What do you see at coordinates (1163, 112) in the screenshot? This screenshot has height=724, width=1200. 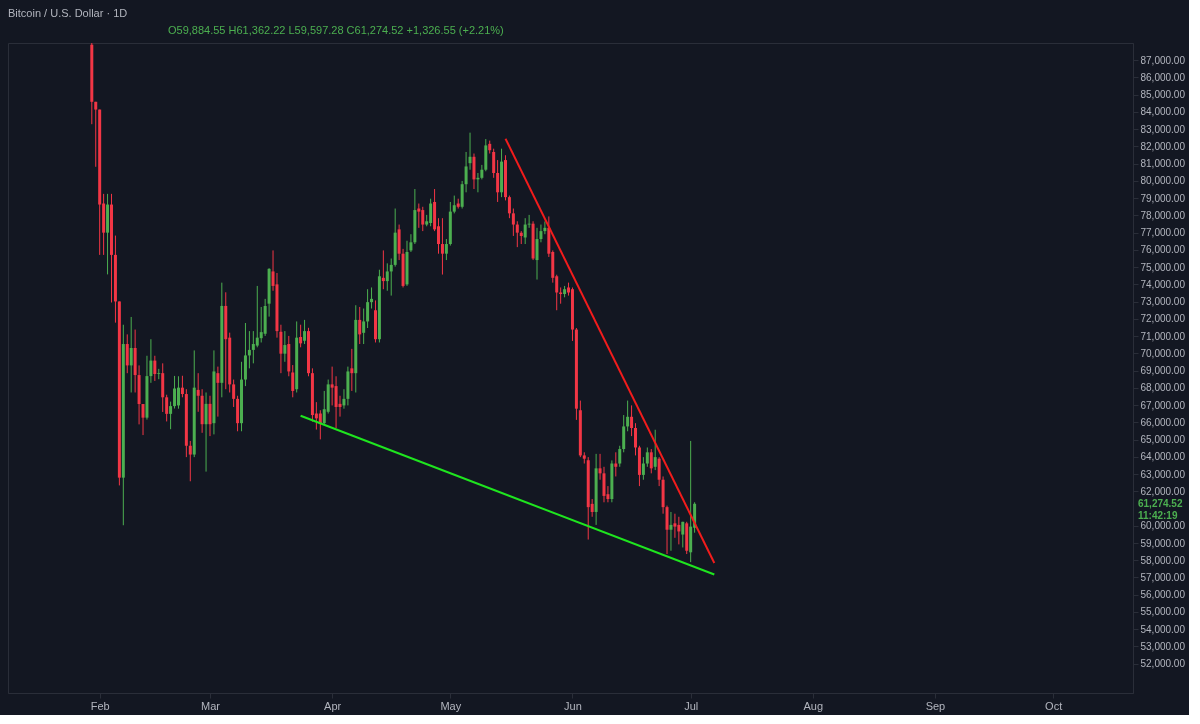 I see `y-tick-label: 84,000.00` at bounding box center [1163, 112].